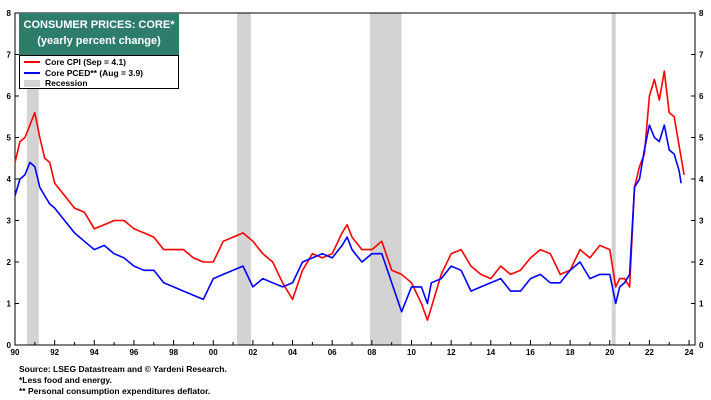  Describe the element at coordinates (173, 352) in the screenshot. I see `x-tick-label-4: 98` at that location.